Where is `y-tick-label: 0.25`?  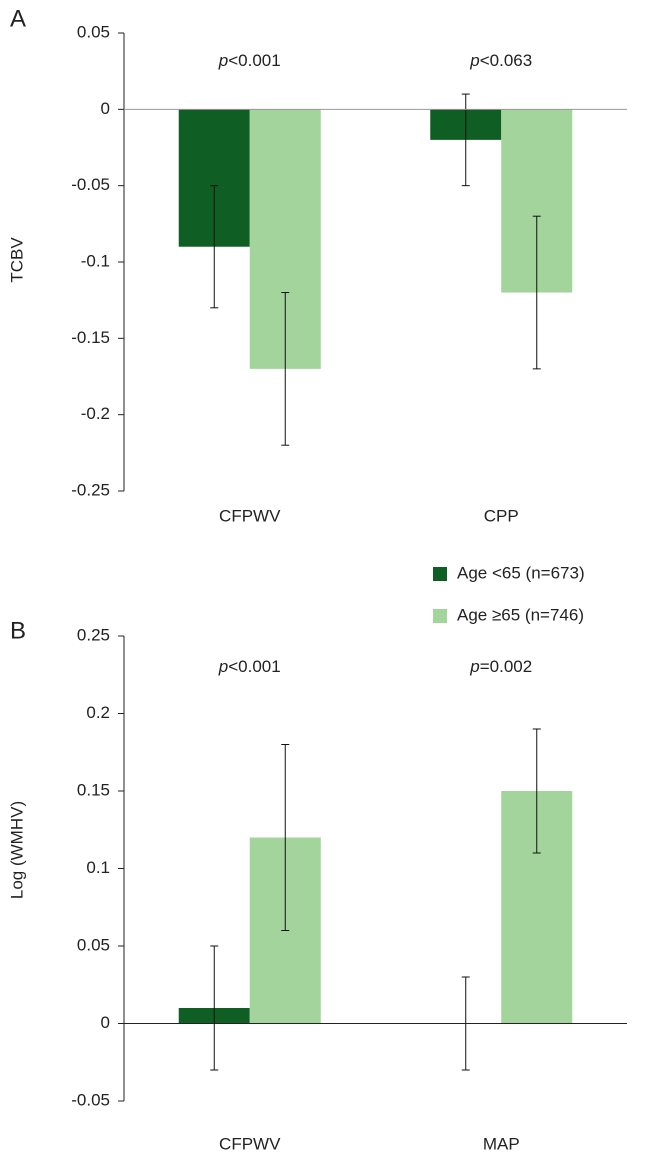 y-tick-label: 0.25 is located at coordinates (93, 634).